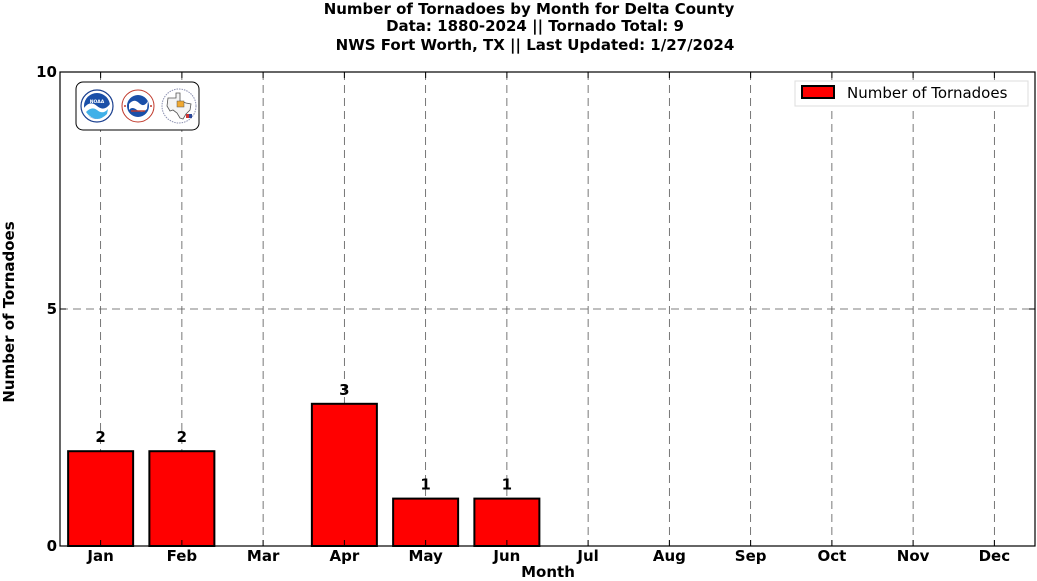  What do you see at coordinates (52, 546) in the screenshot?
I see `y-tick-label: 0` at bounding box center [52, 546].